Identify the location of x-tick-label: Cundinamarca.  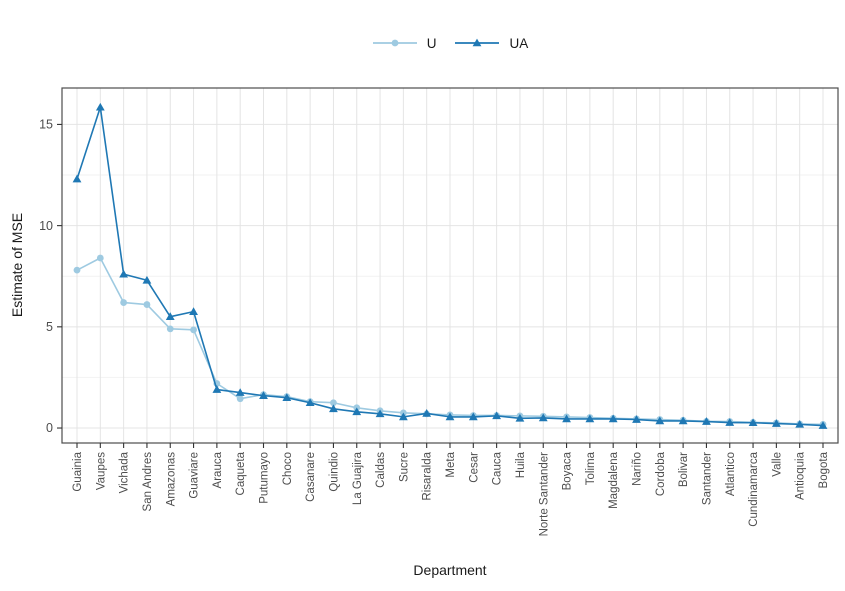
(754, 488).